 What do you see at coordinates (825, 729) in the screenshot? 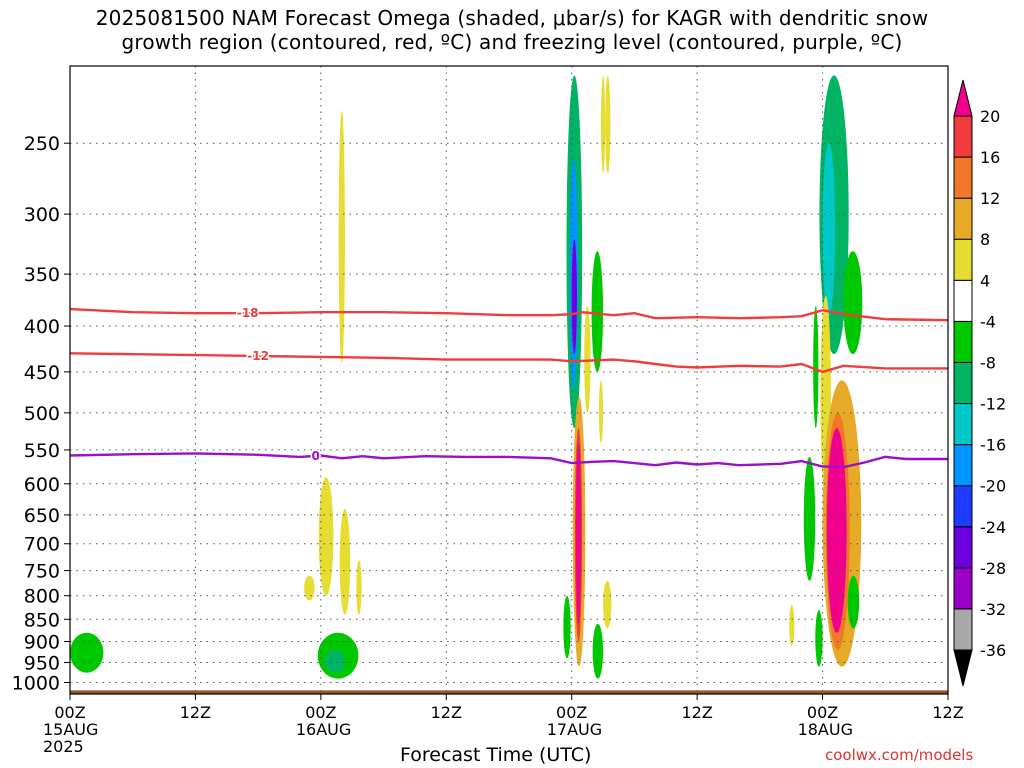
I see `x-tick-date-72: 18AUG` at bounding box center [825, 729].